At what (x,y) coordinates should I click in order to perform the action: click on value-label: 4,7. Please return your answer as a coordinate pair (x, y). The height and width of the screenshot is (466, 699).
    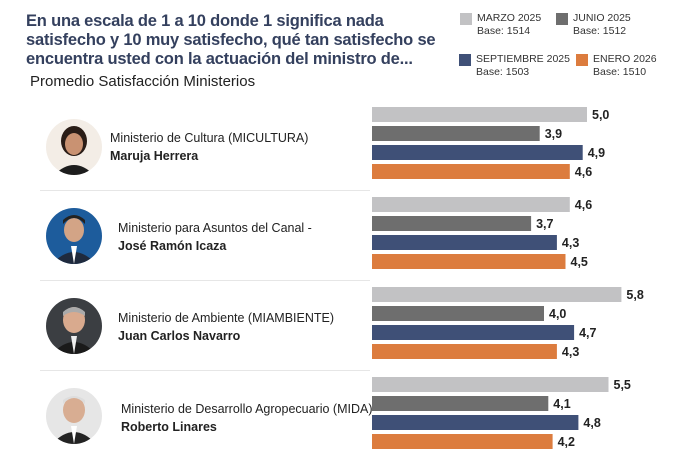
    Looking at the image, I should click on (587, 333).